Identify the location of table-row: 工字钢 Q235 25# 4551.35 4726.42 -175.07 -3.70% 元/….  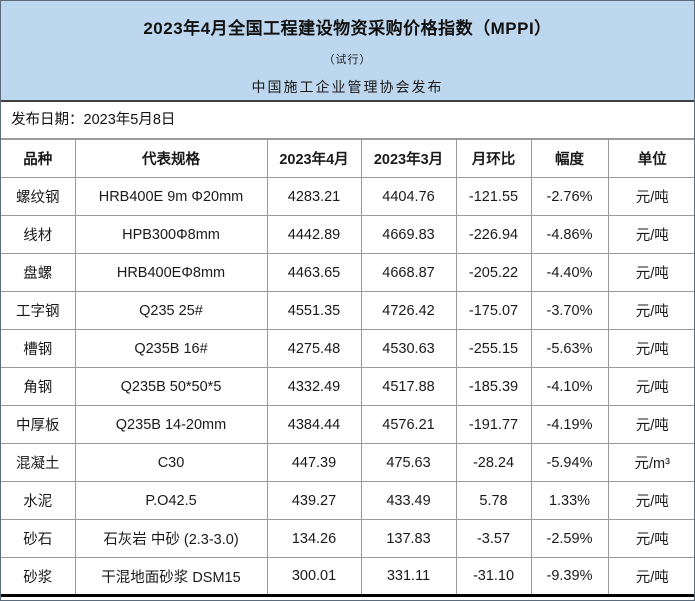
(347, 310).